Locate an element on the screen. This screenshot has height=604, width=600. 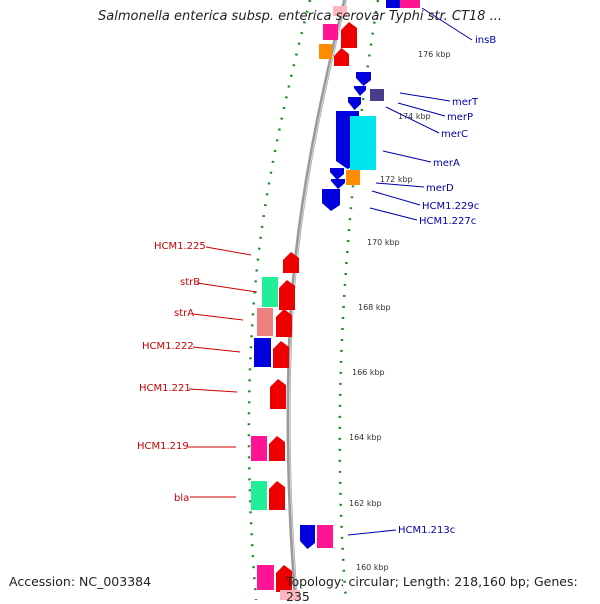
label-hcm1-225: HCM1.225 is located at coordinates (180, 246).